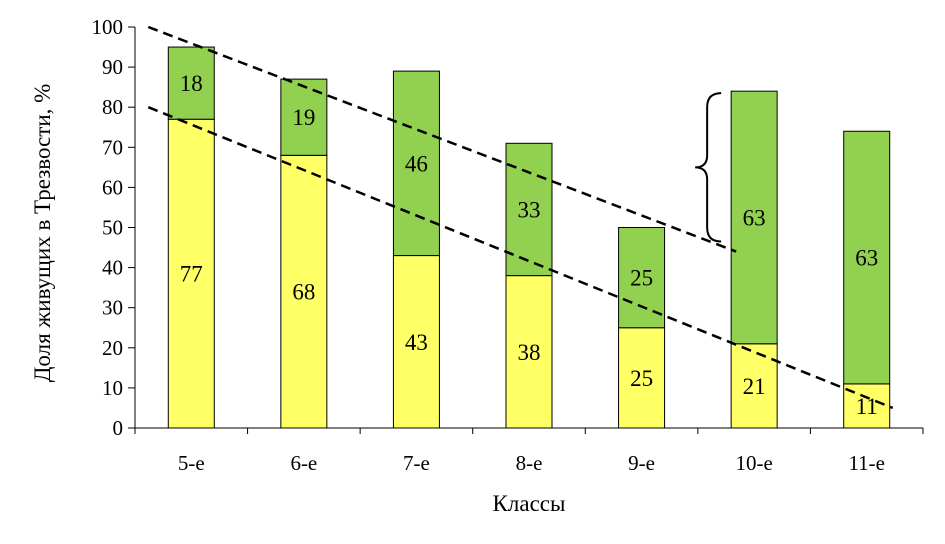 This screenshot has width=945, height=544. I want to click on x-tick-label: 5-е, so click(191, 463).